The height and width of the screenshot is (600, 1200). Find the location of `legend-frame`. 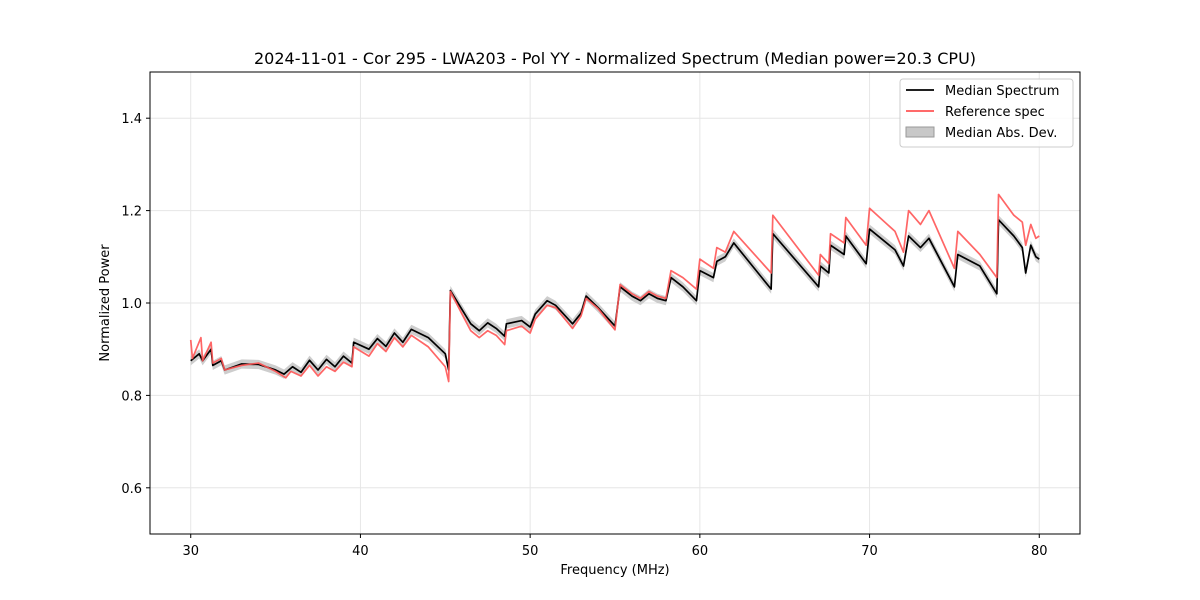

legend-frame is located at coordinates (986, 113).